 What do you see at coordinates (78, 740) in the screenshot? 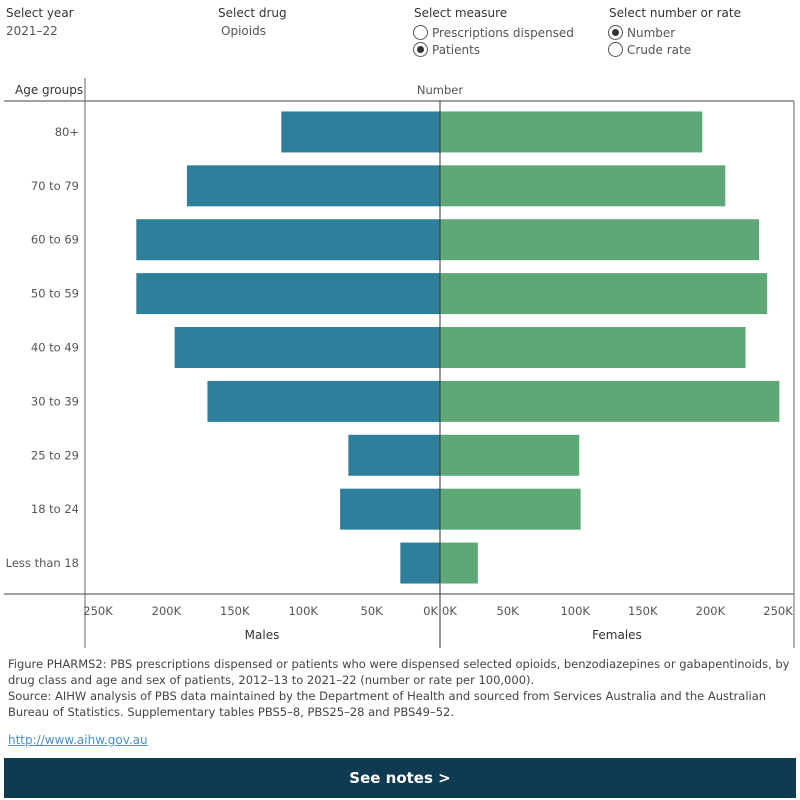
I see `aihw-link: http://www.aihw.gov.au` at bounding box center [78, 740].